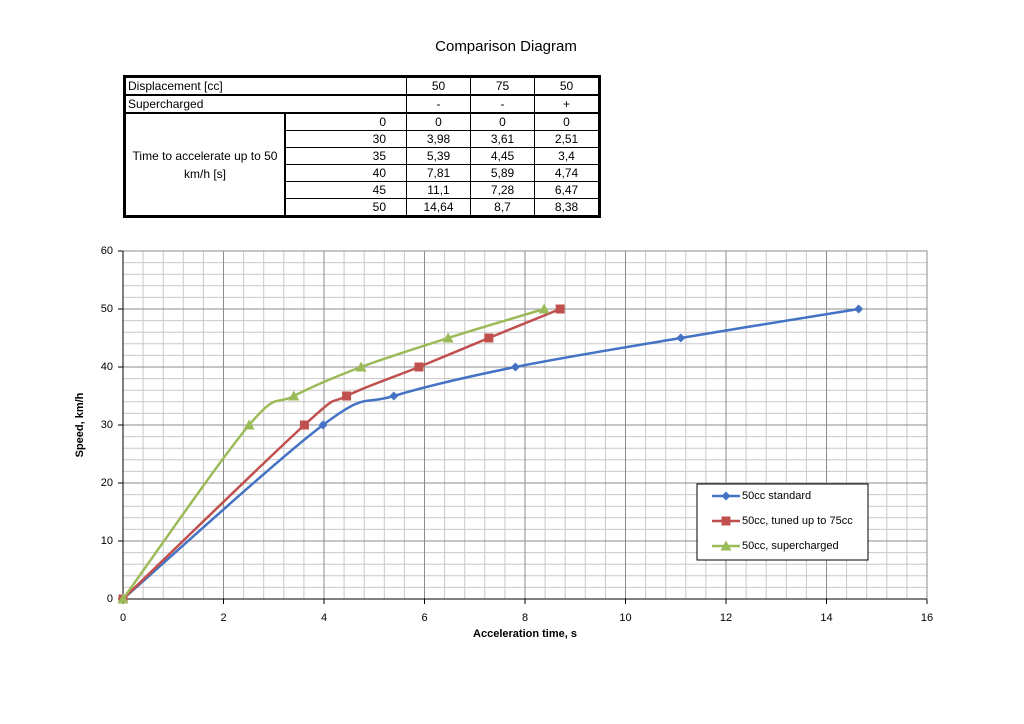  Describe the element at coordinates (790, 546) in the screenshot. I see `legend-label: 50cc, supercharged` at that location.